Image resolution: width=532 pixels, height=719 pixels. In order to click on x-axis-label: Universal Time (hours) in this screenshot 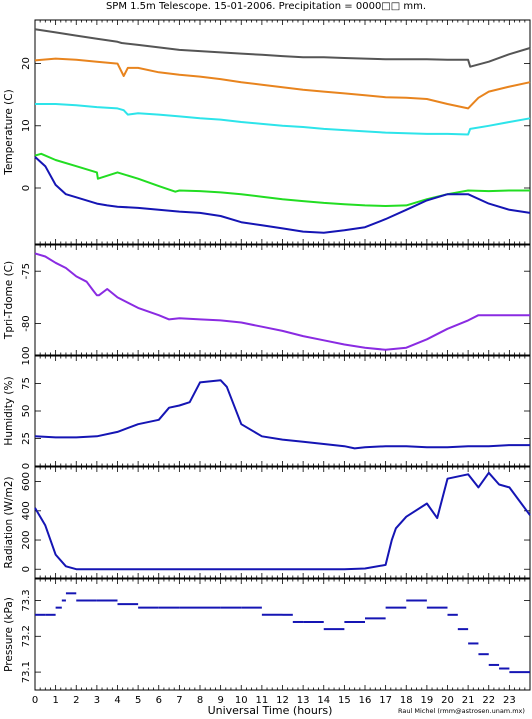, I will do `click(270, 710)`.